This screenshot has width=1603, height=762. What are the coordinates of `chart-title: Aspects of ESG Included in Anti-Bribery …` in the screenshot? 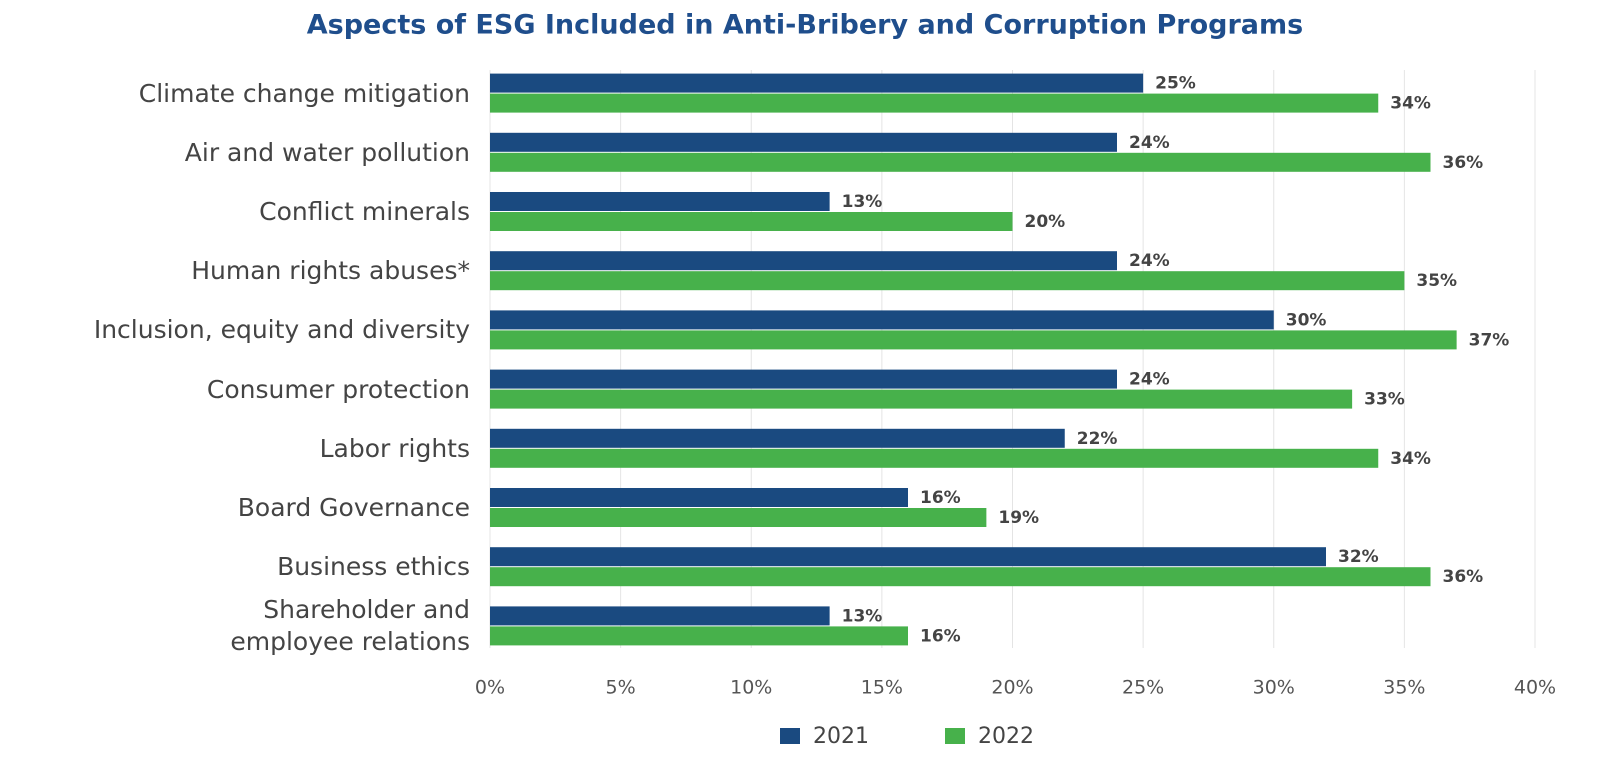 It's located at (805, 25).